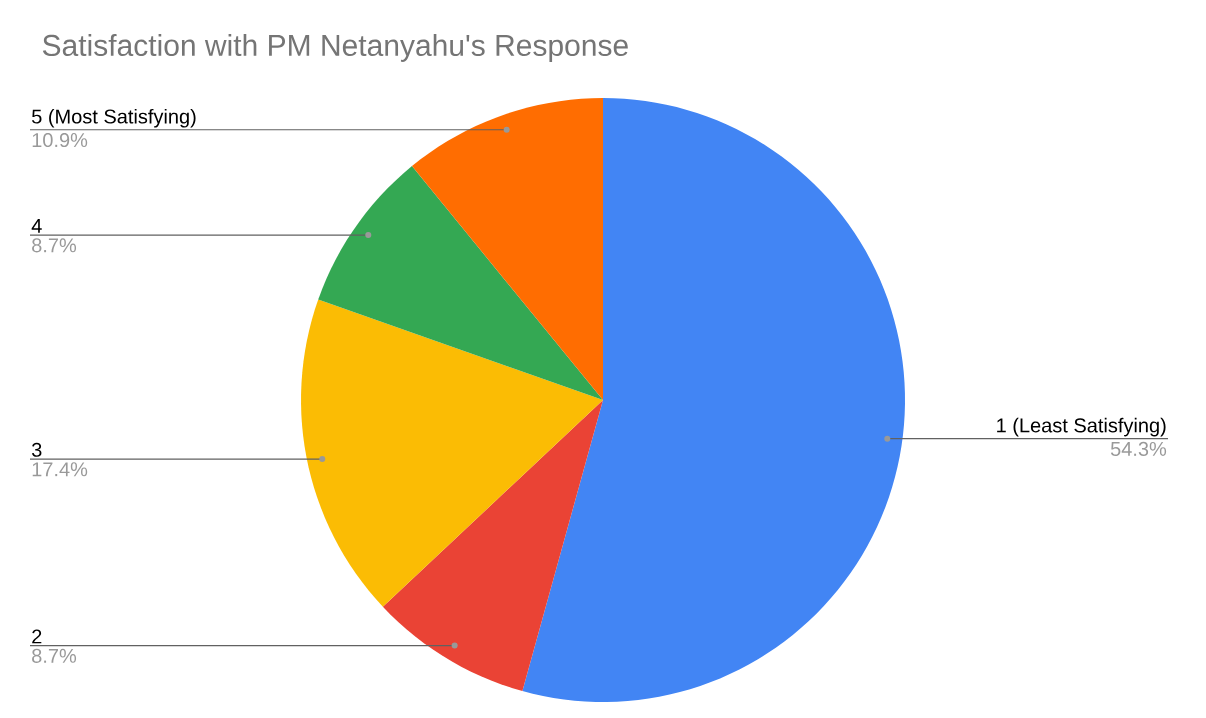 The height and width of the screenshot is (718, 1206). Describe the element at coordinates (1138, 448) in the screenshot. I see `data-label: 54.3%` at that location.